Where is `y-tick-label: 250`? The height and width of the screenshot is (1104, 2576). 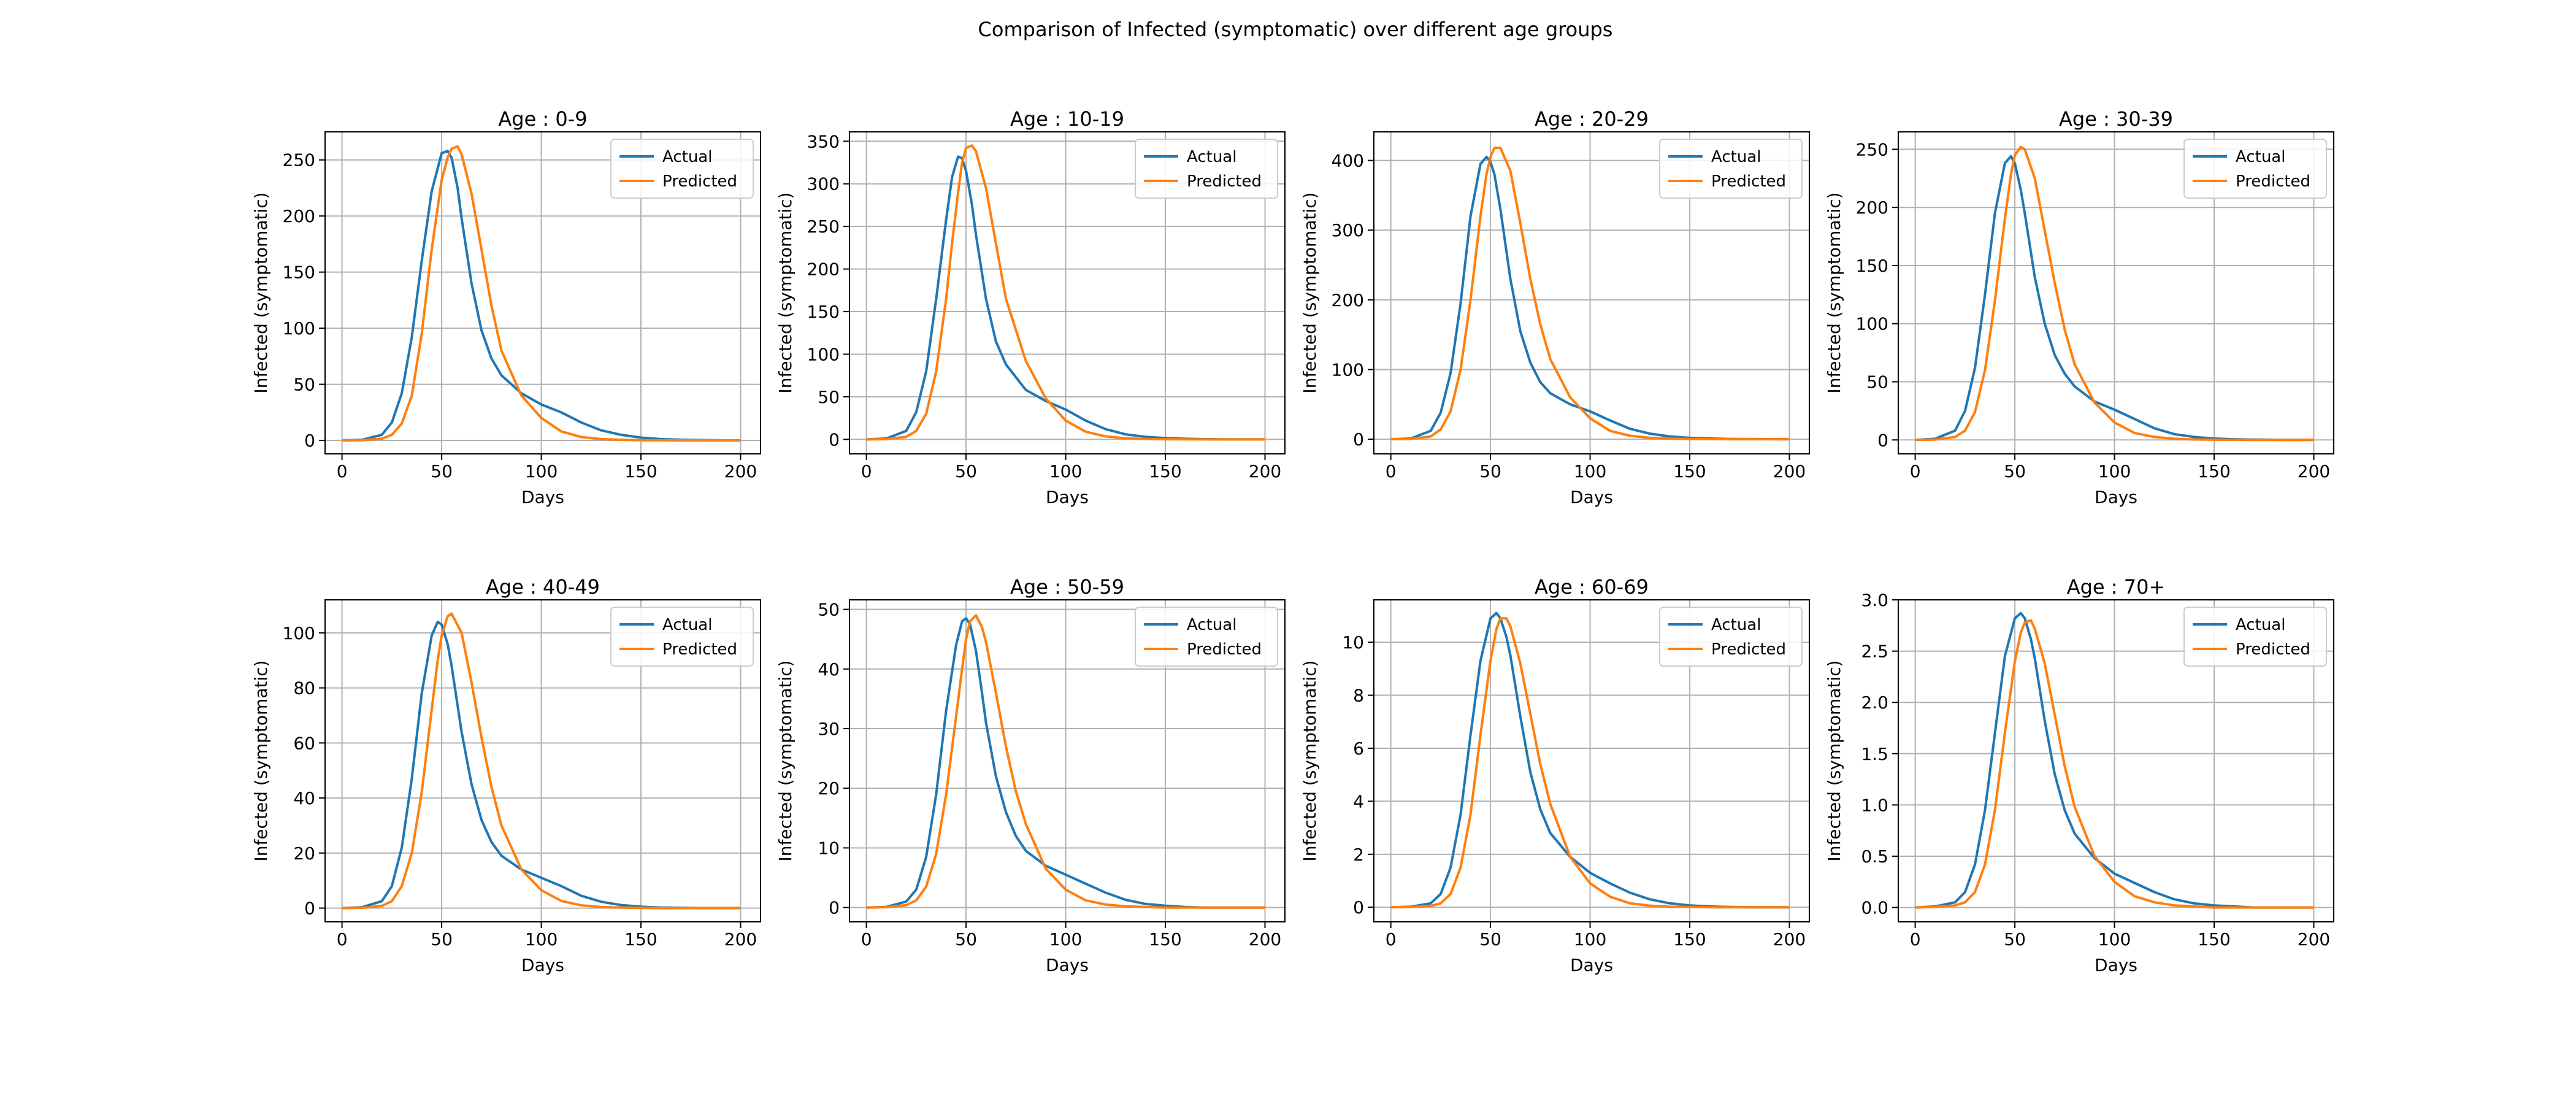 y-tick-label: 250 is located at coordinates (1872, 149).